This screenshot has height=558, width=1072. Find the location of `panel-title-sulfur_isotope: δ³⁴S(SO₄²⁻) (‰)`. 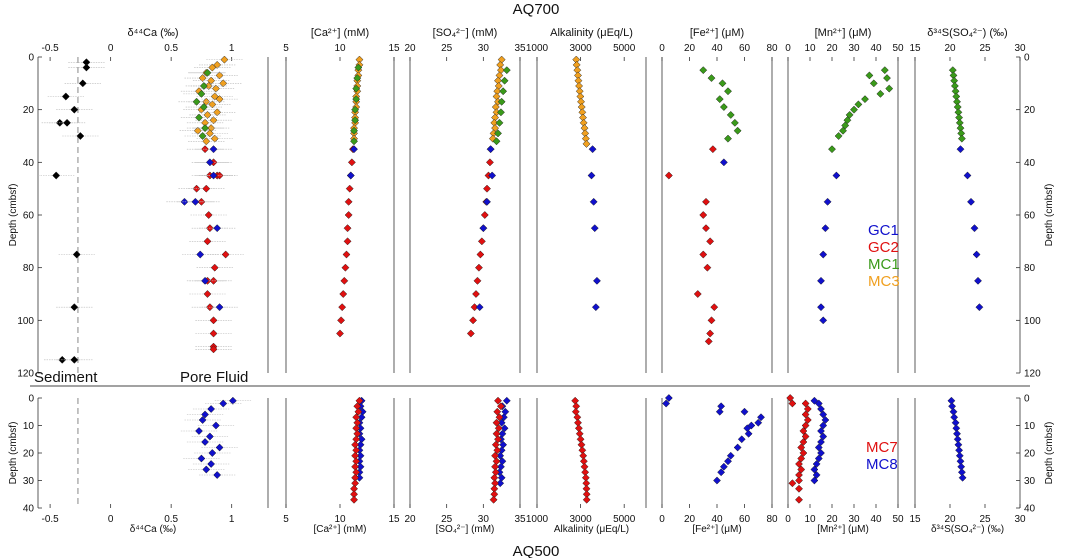

panel-title-sulfur_isotope: δ³⁴S(SO₄²⁻) (‰) is located at coordinates (967, 33).